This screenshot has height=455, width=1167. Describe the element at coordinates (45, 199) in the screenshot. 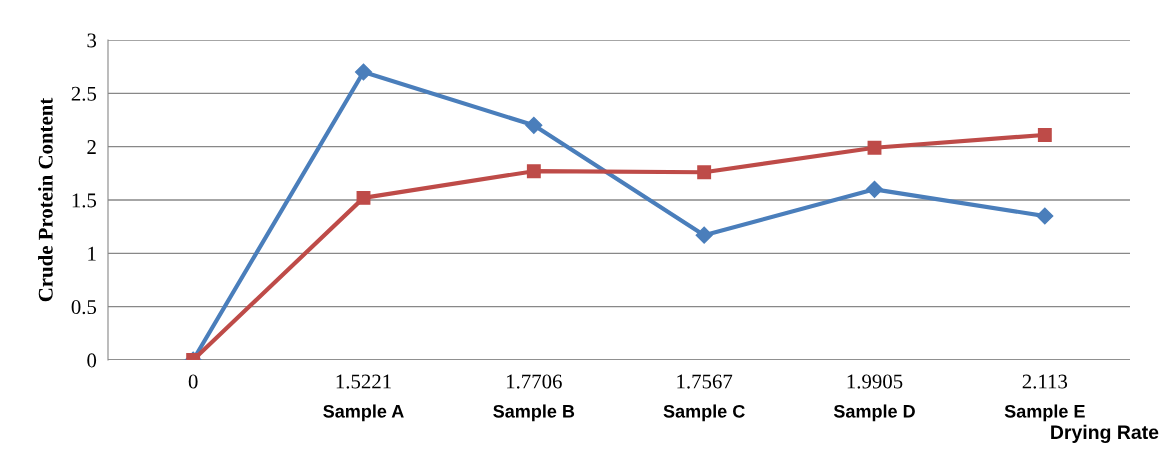

I see `y-axis-title: Crude Protein Content` at that location.